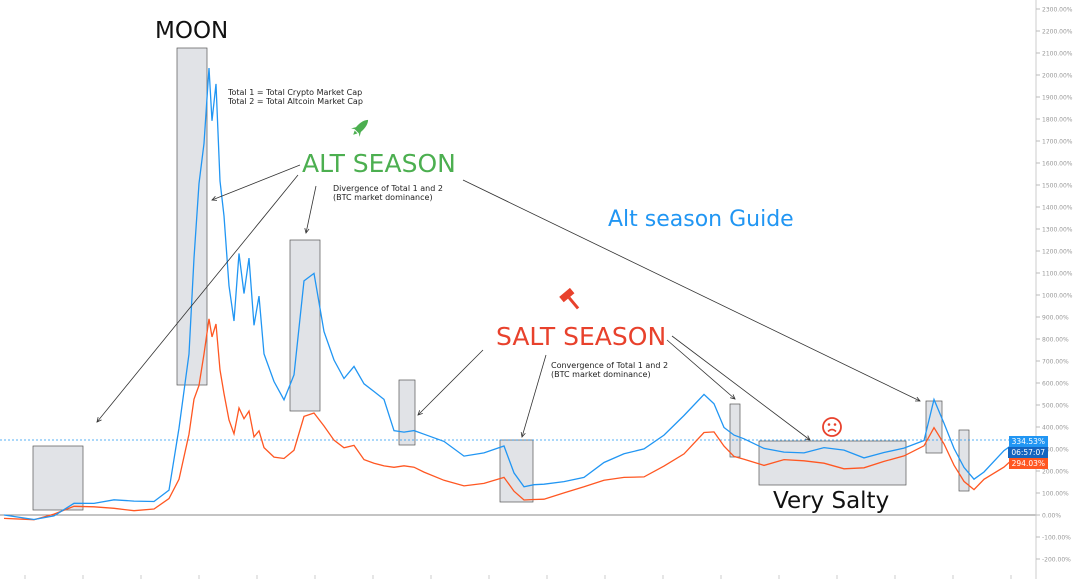 The image size is (1080, 579). I want to click on y-tick-label: 800.00%, so click(1055, 340).